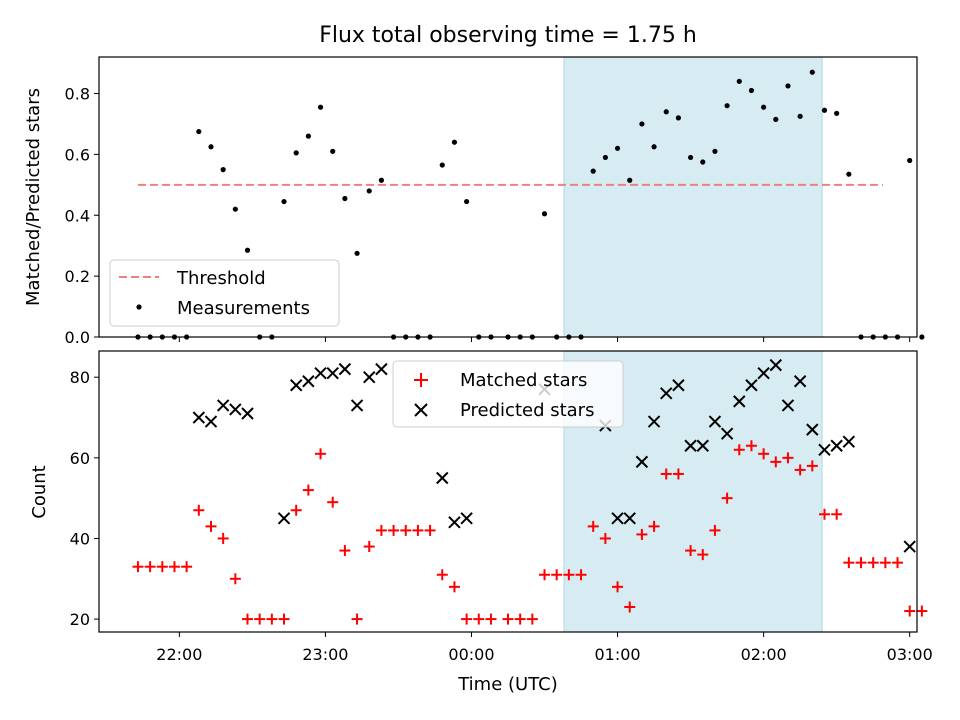 This screenshot has height=720, width=960. Describe the element at coordinates (221, 278) in the screenshot. I see `threshold-legend-label: Threshold` at that location.